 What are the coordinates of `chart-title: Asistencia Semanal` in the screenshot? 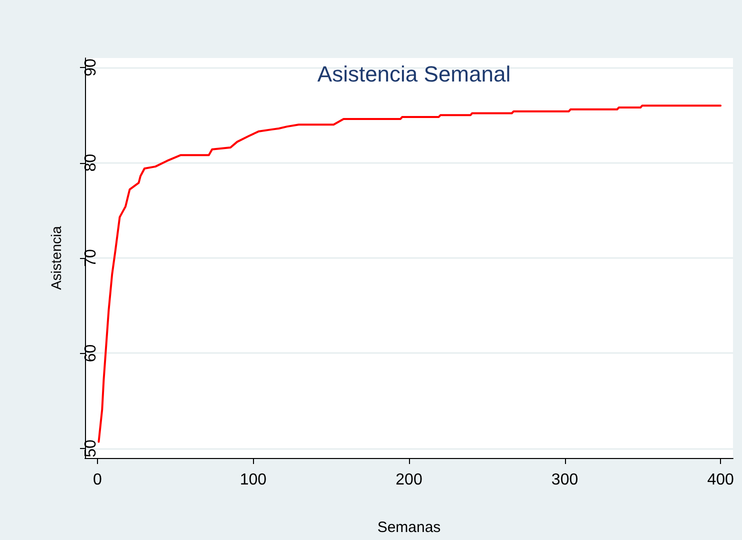 It's located at (414, 74).